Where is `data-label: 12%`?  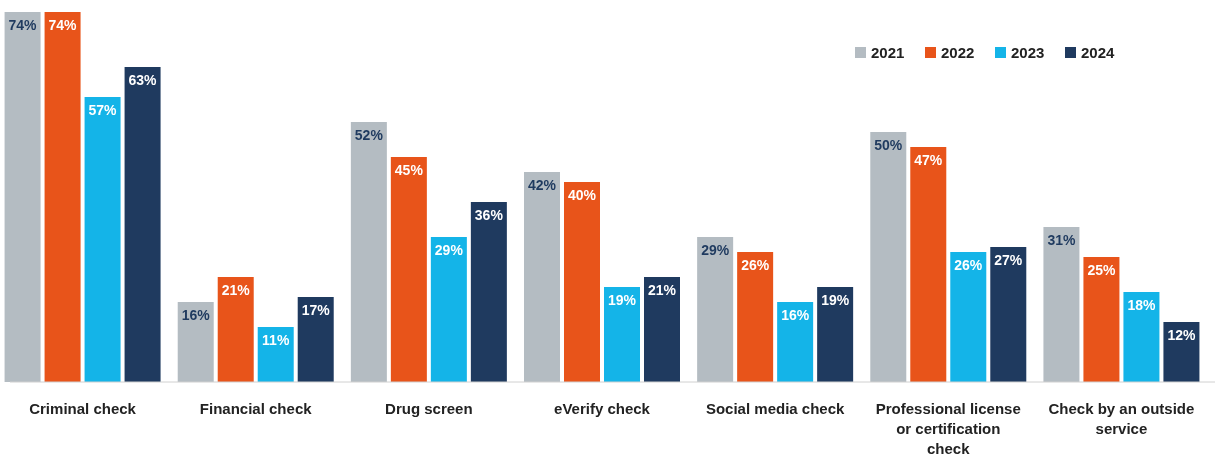
data-label: 12% is located at coordinates (1181, 335).